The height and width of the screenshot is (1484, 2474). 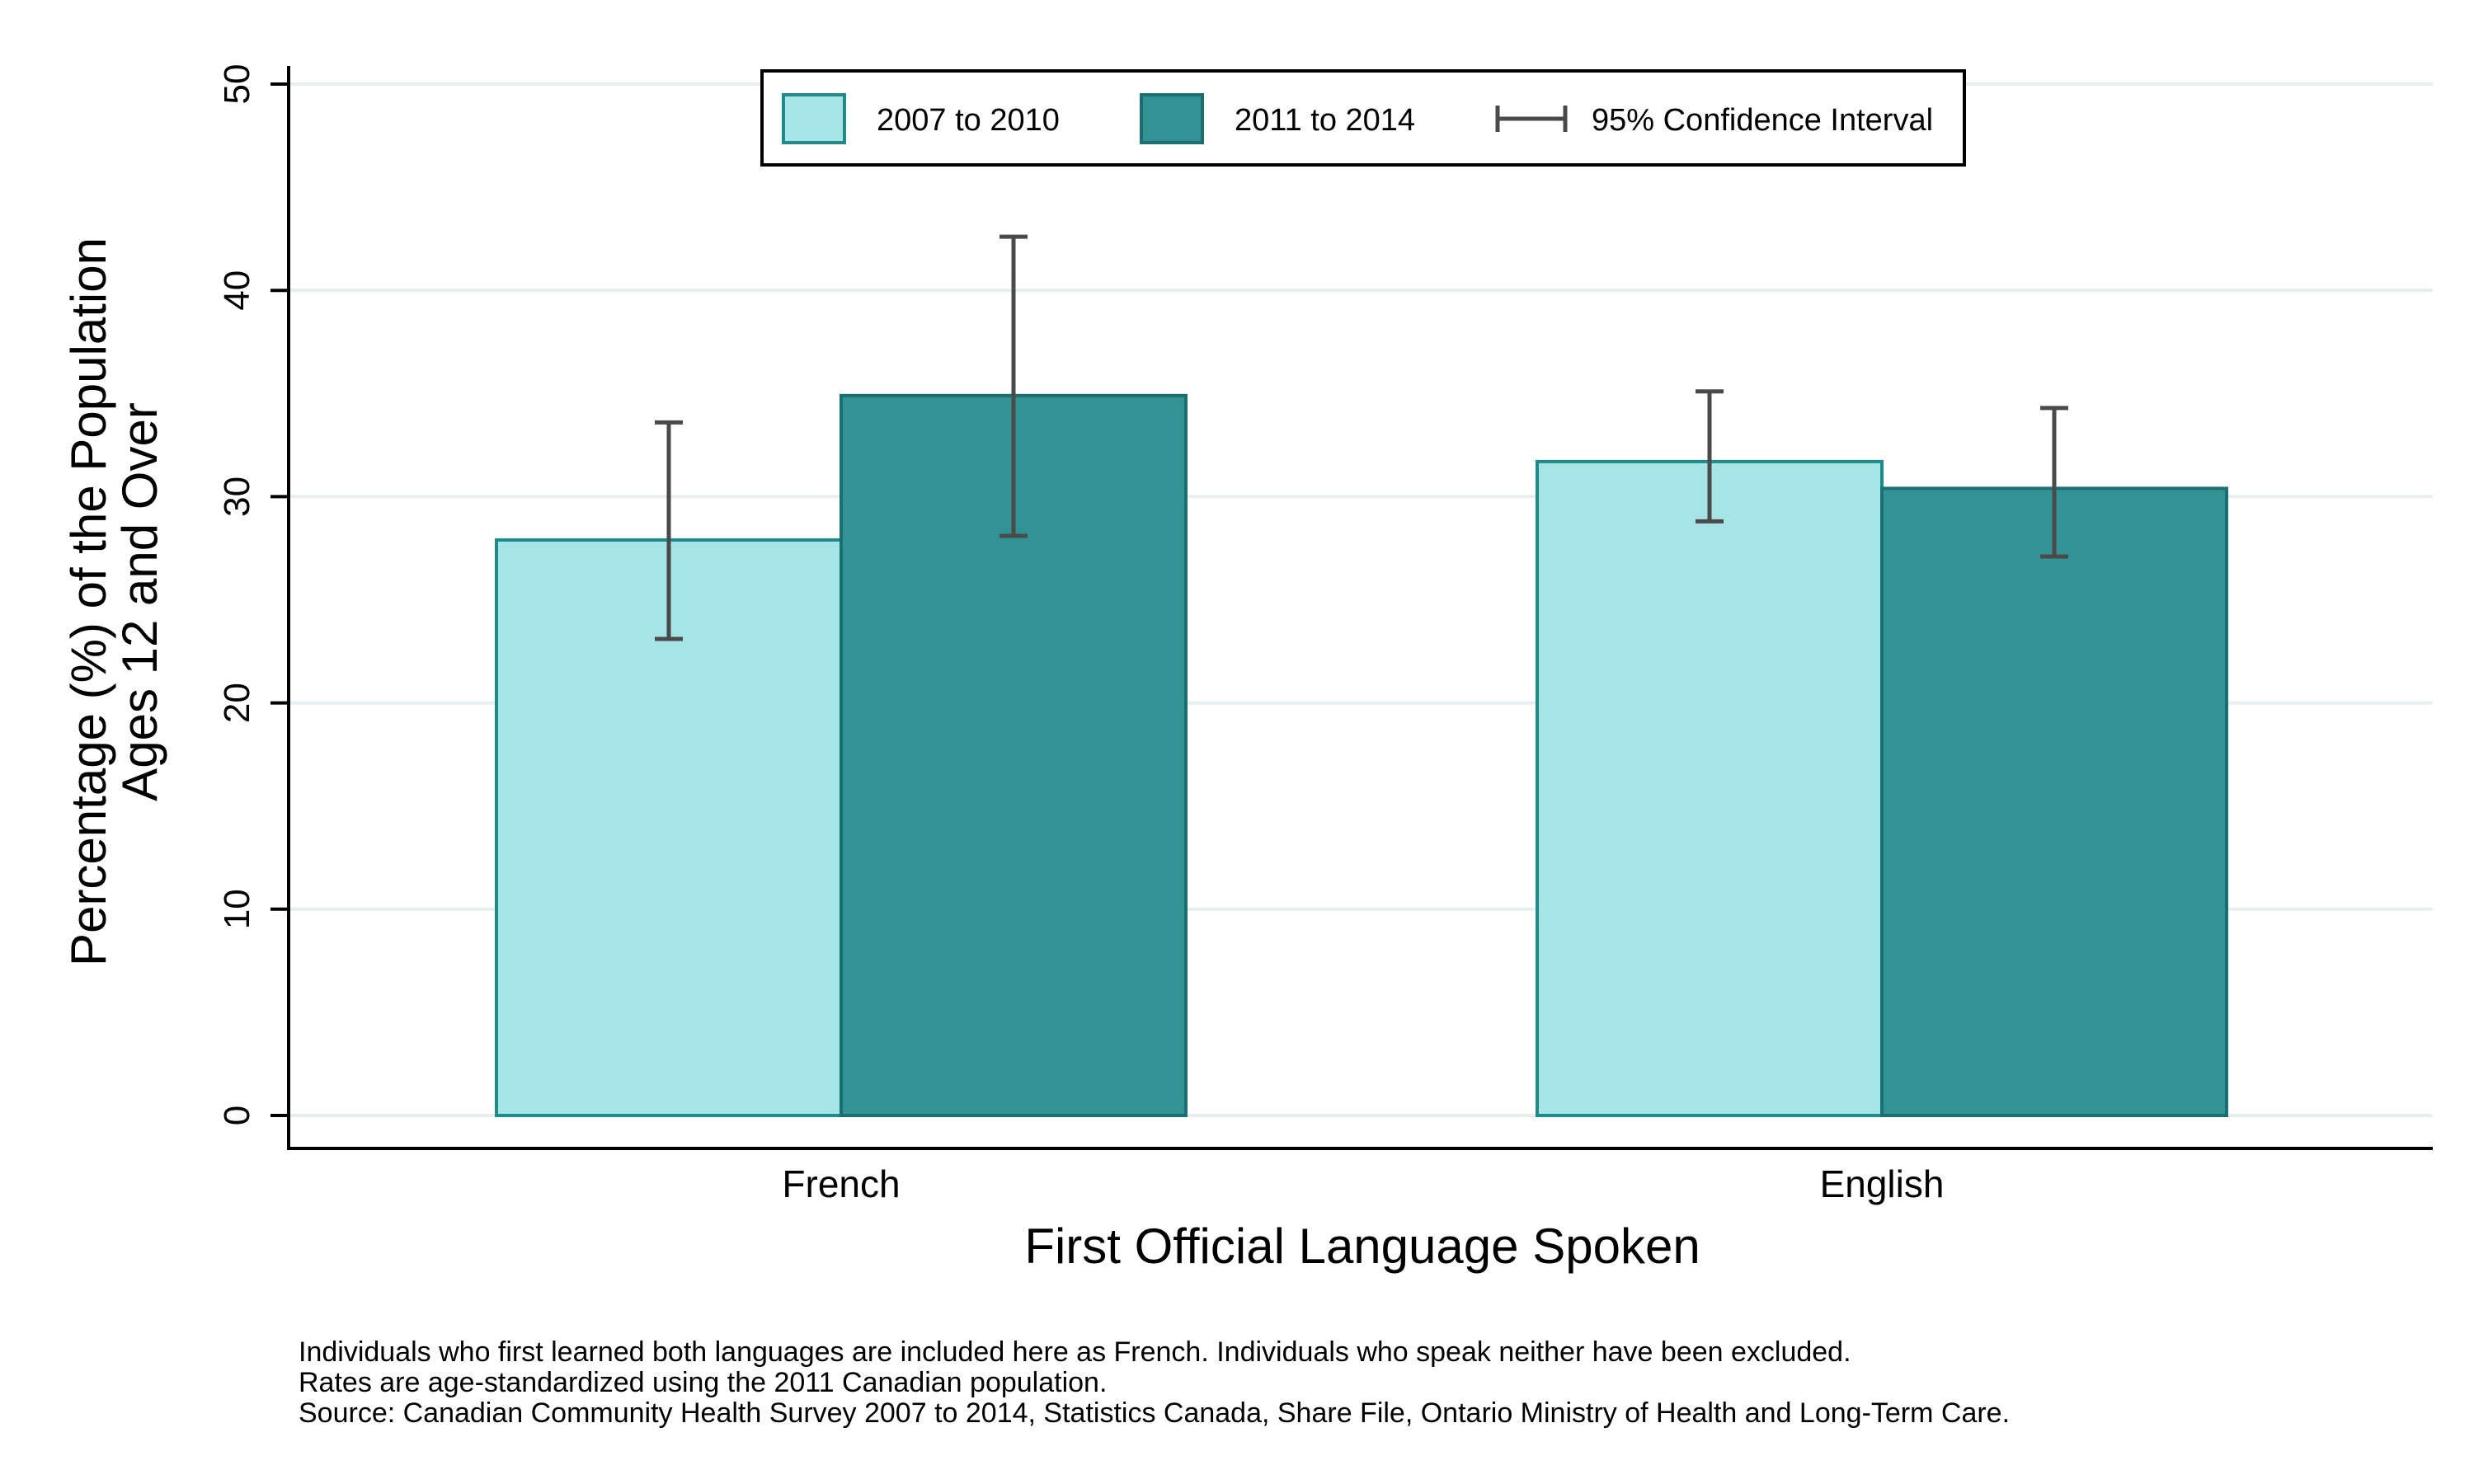 What do you see at coordinates (1882, 1183) in the screenshot?
I see `x-tick-label-english: English` at bounding box center [1882, 1183].